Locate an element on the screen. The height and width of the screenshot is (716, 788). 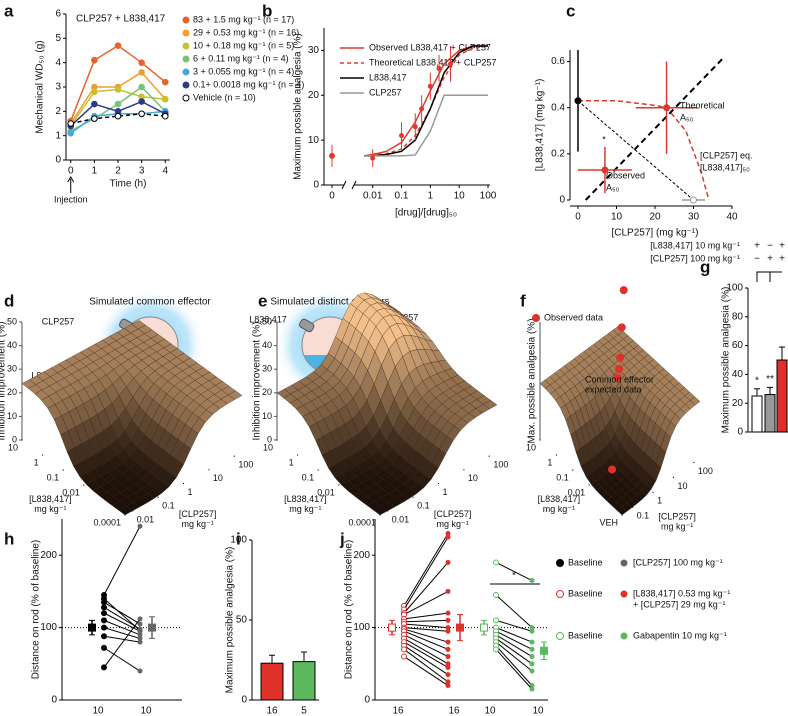
condition-label: [L838,417] 10 mg kg⁻¹ is located at coordinates (695, 245).